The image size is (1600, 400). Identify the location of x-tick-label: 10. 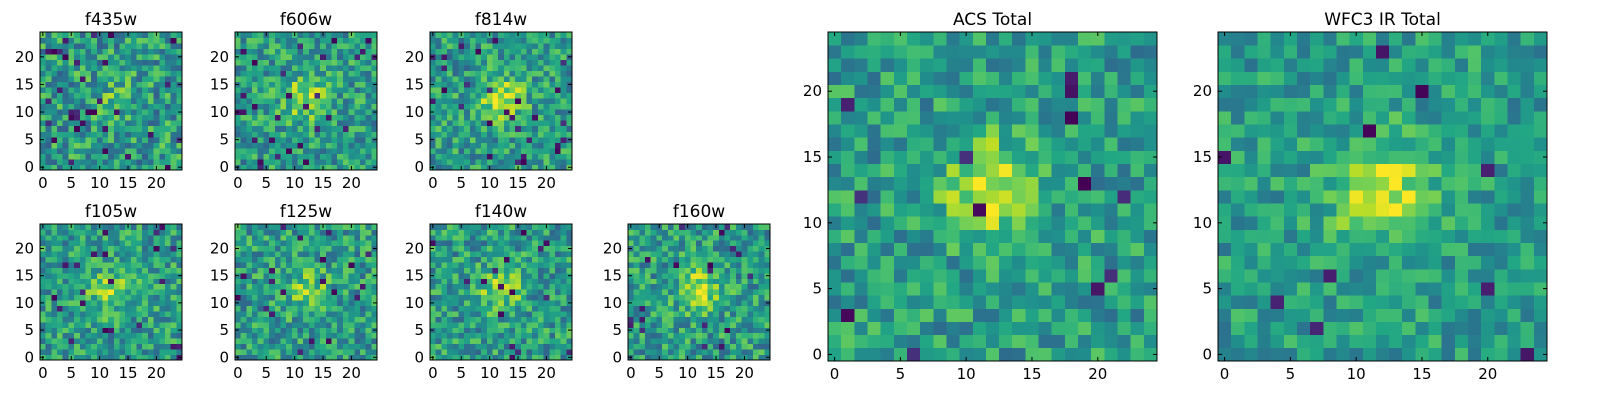
(294, 373).